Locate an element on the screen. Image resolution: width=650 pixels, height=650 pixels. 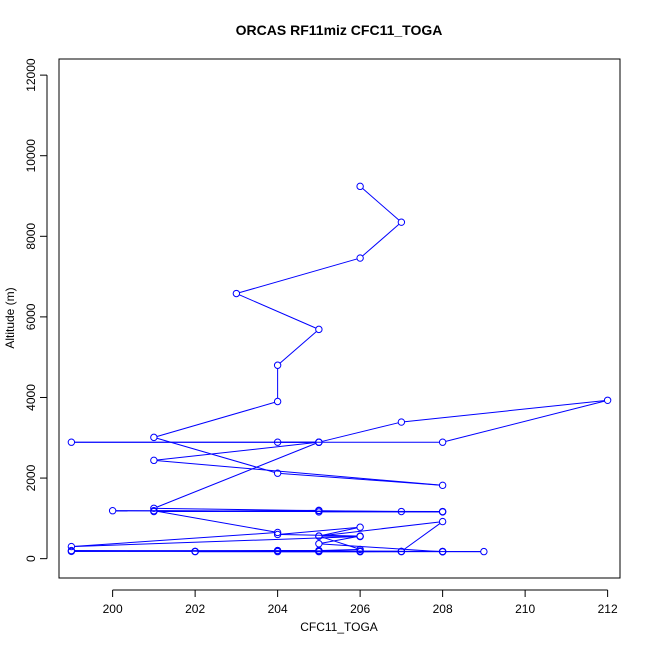
y-tick-label: 2000 is located at coordinates (31, 477).